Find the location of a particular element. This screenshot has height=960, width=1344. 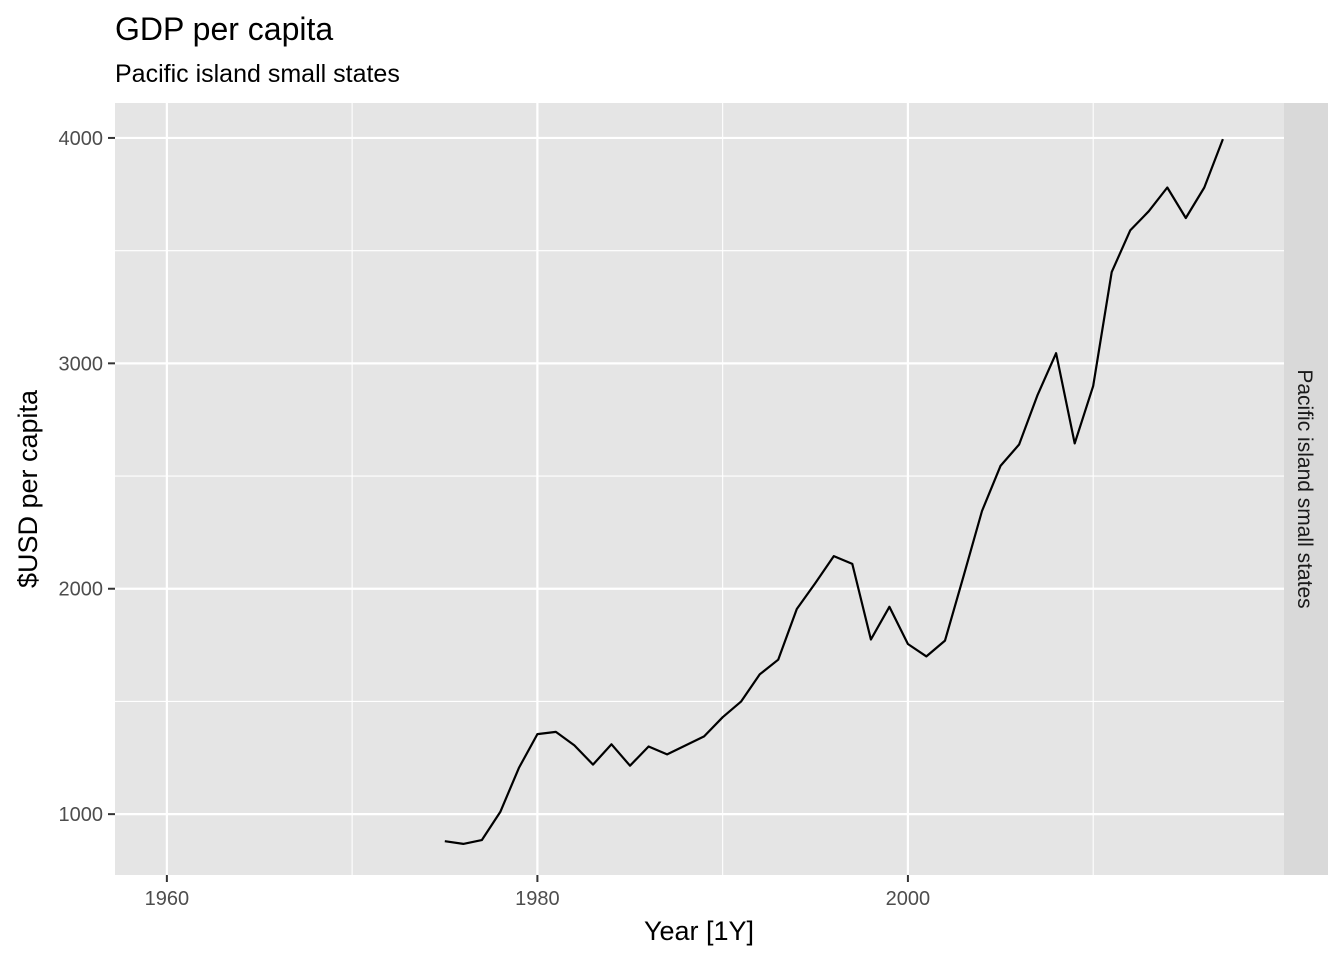

y-tick-label: 2000 is located at coordinates (81, 590).